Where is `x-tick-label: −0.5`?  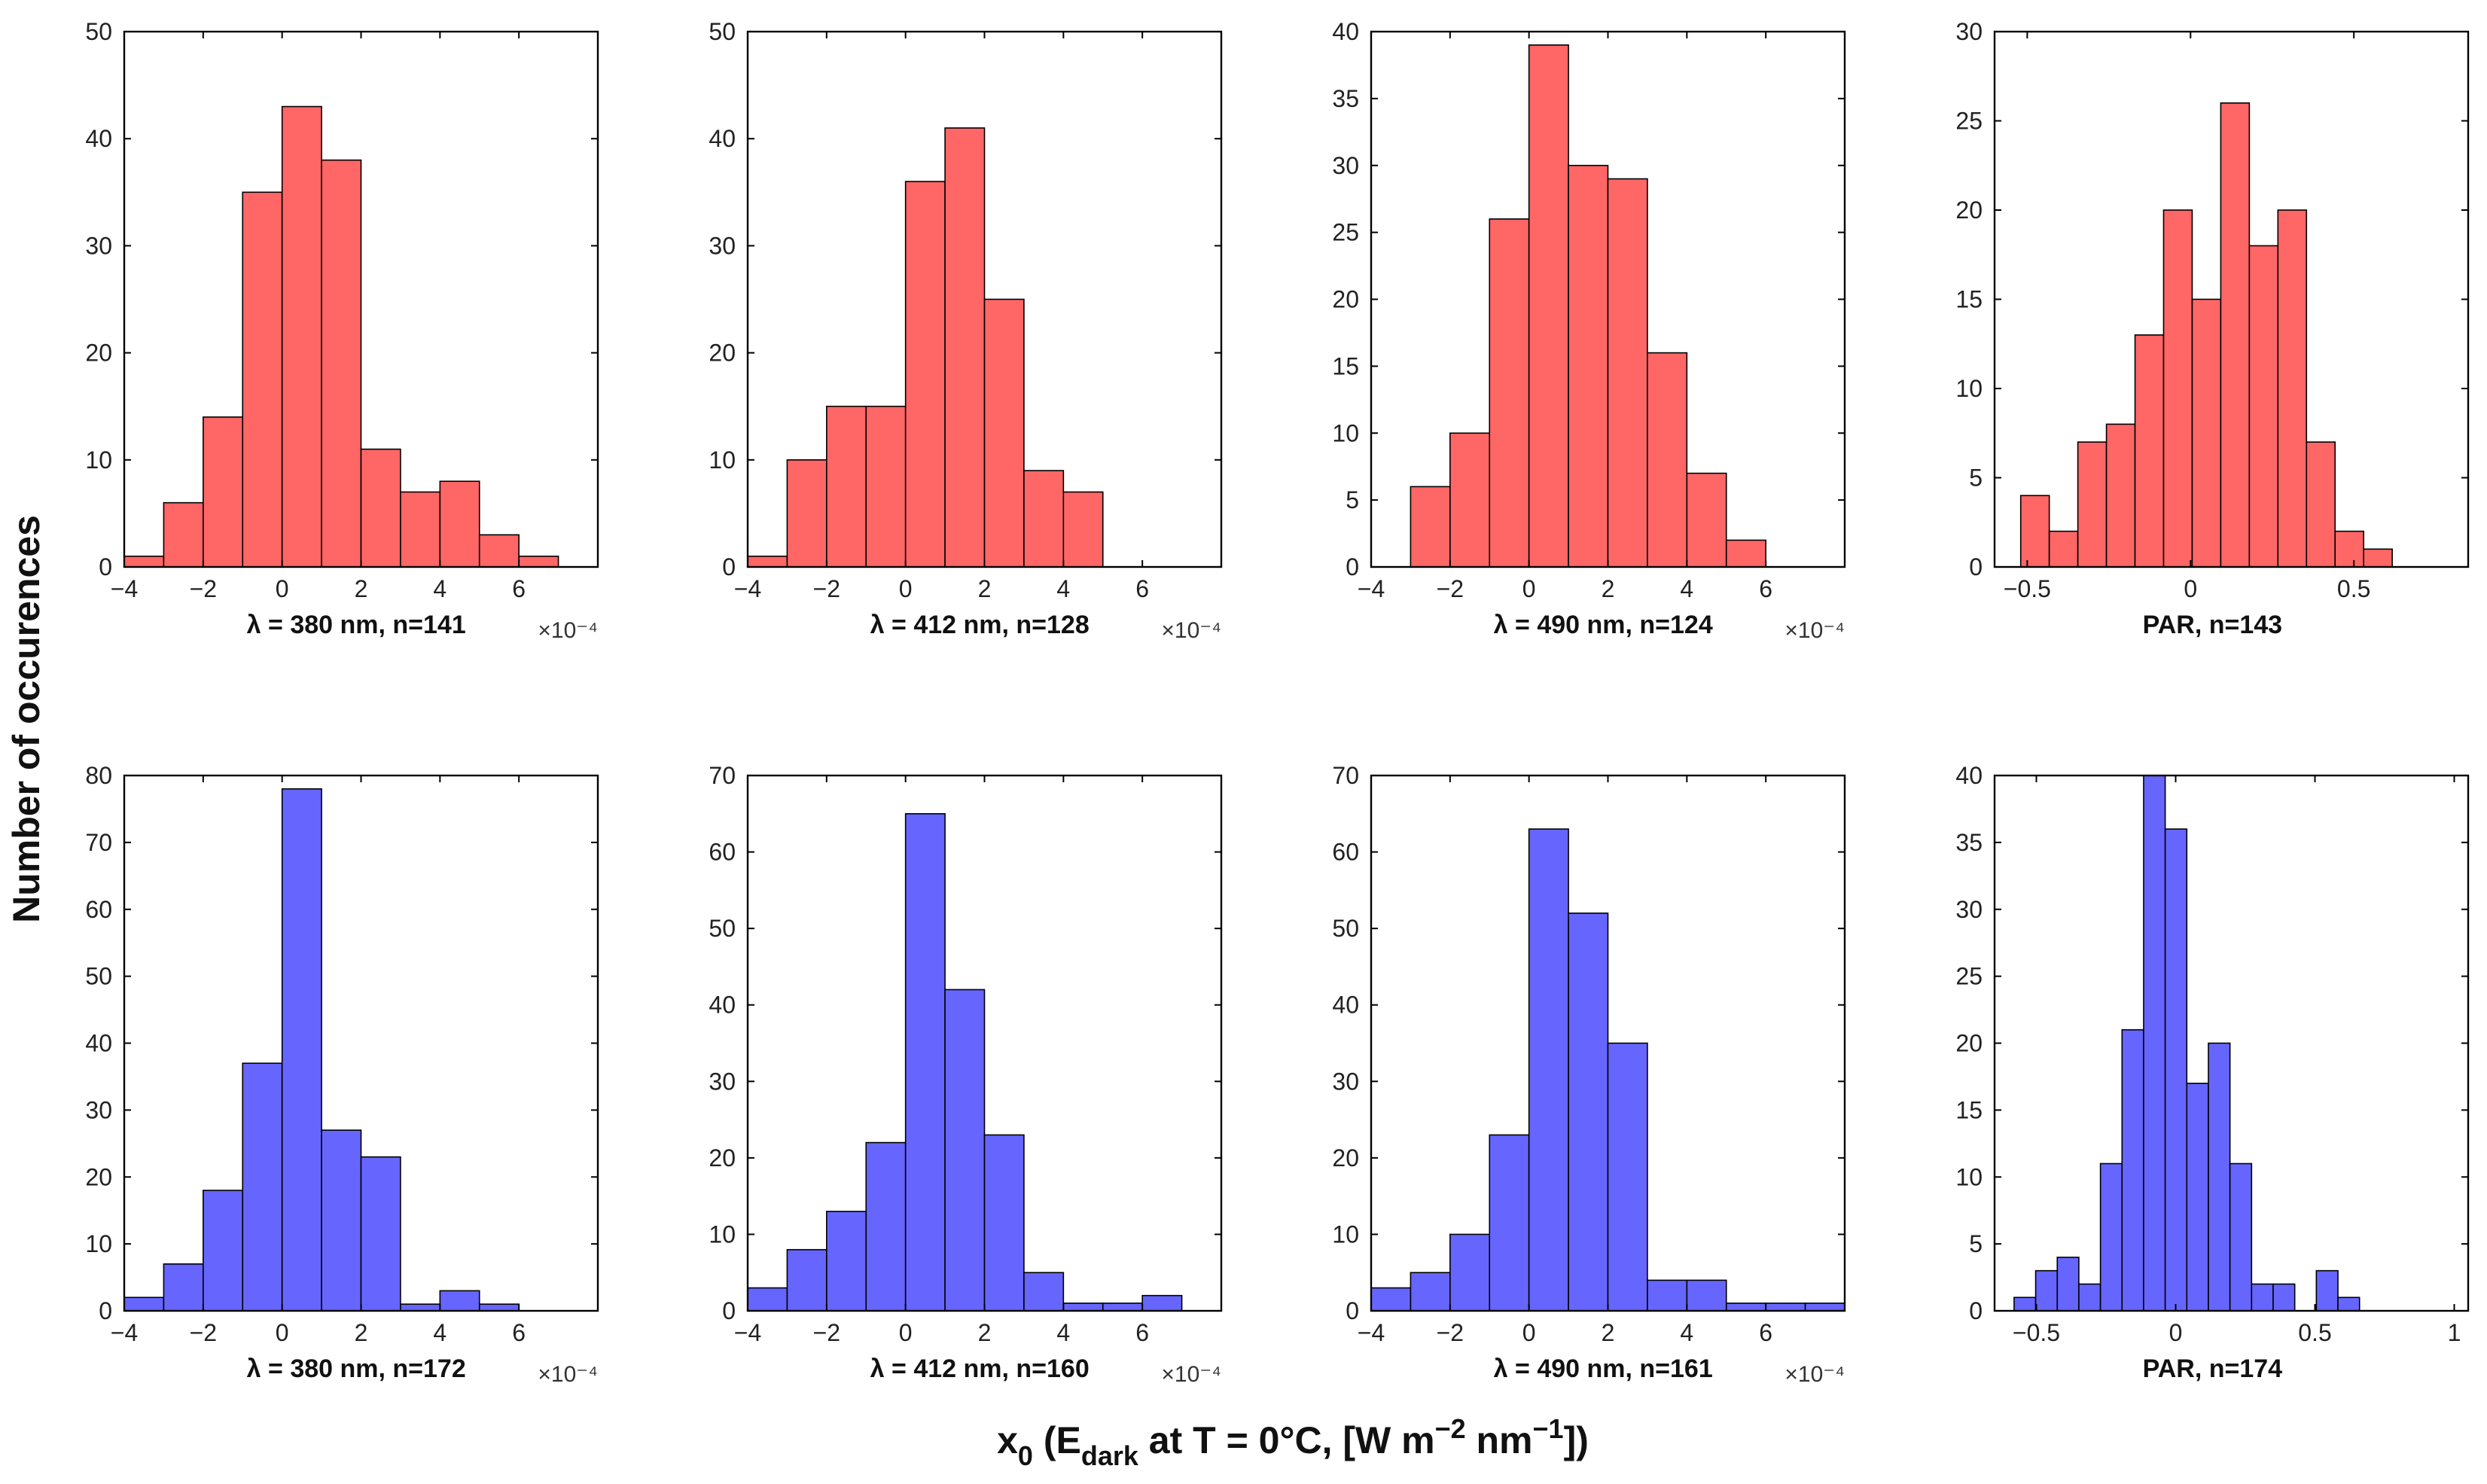
x-tick-label: −0.5 is located at coordinates (2037, 1332).